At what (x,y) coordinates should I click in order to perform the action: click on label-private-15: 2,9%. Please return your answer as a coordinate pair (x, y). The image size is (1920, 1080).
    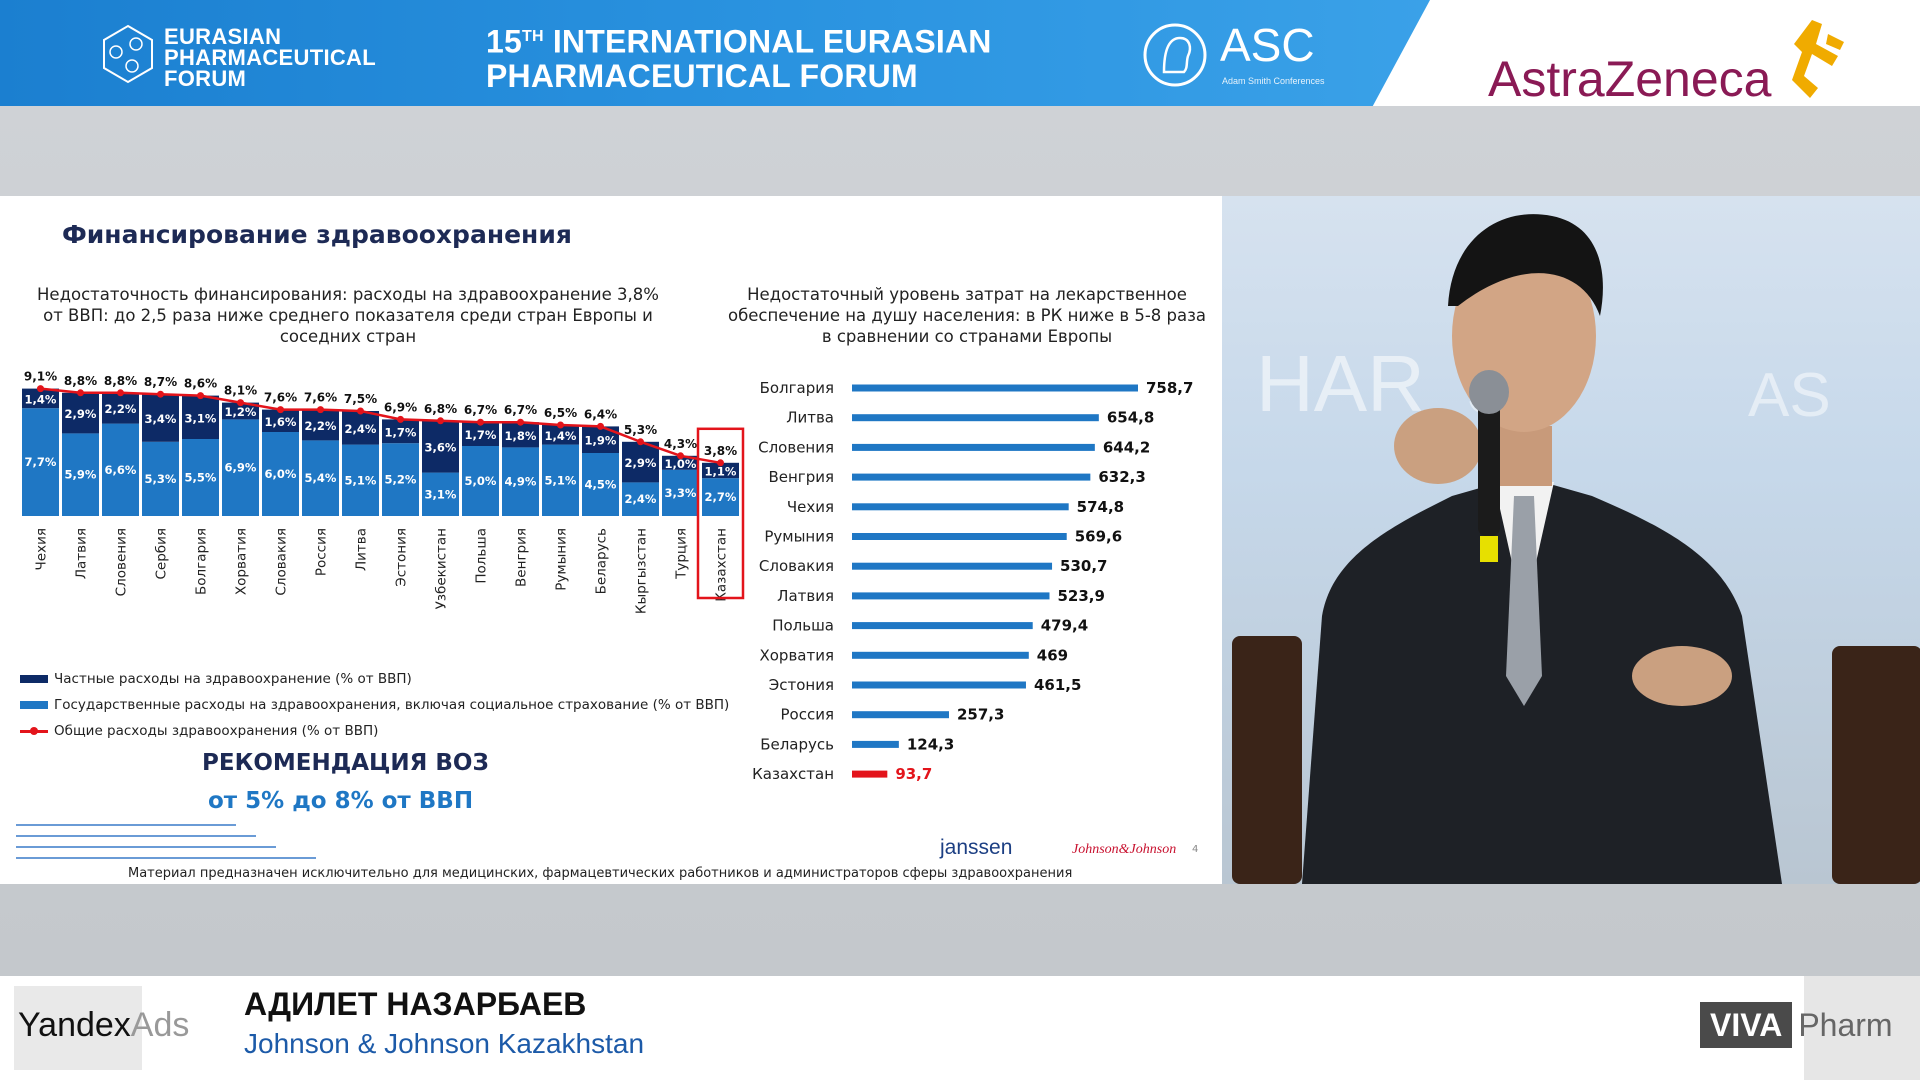
    Looking at the image, I should click on (641, 463).